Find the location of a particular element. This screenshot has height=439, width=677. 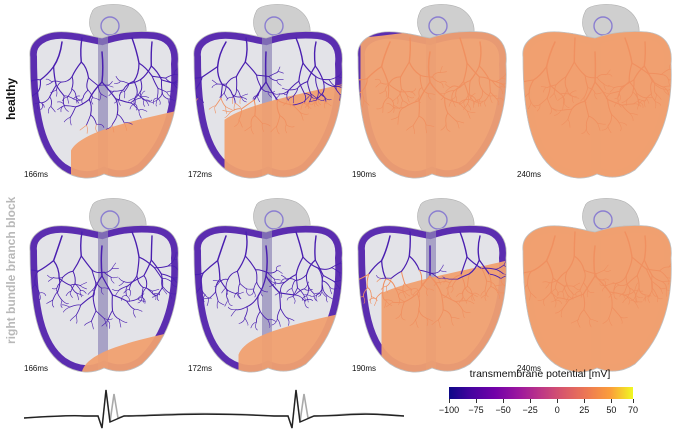

heart-panel: 190ms is located at coordinates (430, 92).